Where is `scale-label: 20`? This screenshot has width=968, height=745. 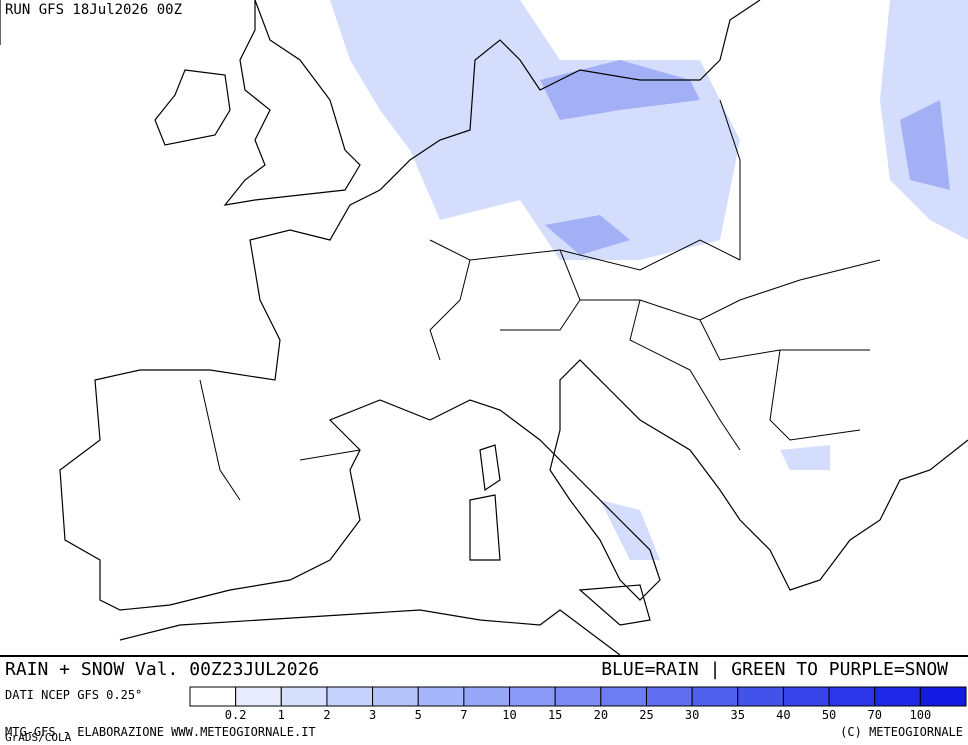
scale-label: 20 is located at coordinates (601, 715).